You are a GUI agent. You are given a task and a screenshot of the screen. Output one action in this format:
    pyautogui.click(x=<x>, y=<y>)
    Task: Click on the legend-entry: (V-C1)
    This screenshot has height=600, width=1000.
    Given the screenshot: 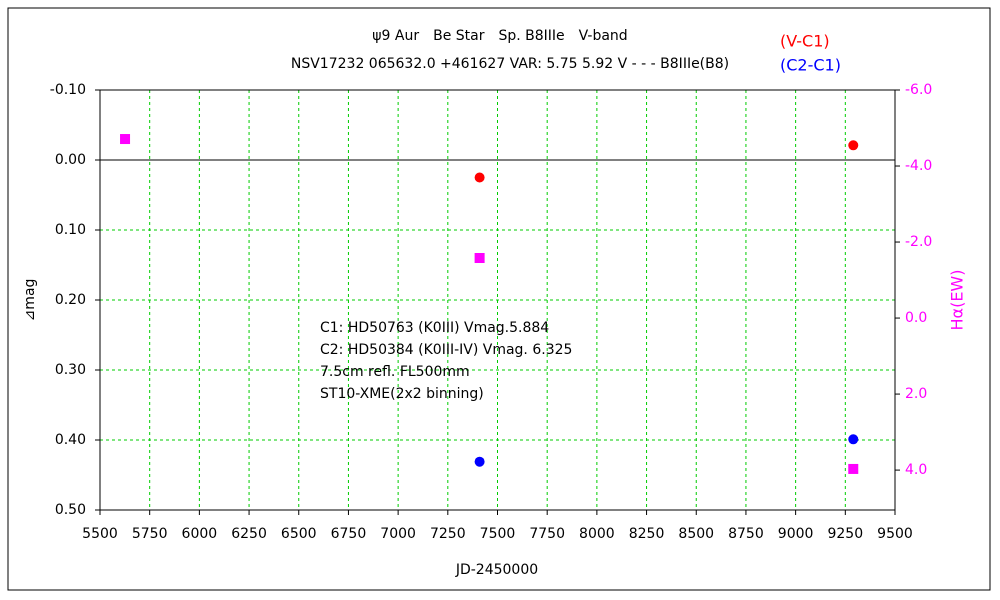 What is the action you would take?
    pyautogui.click(x=805, y=41)
    